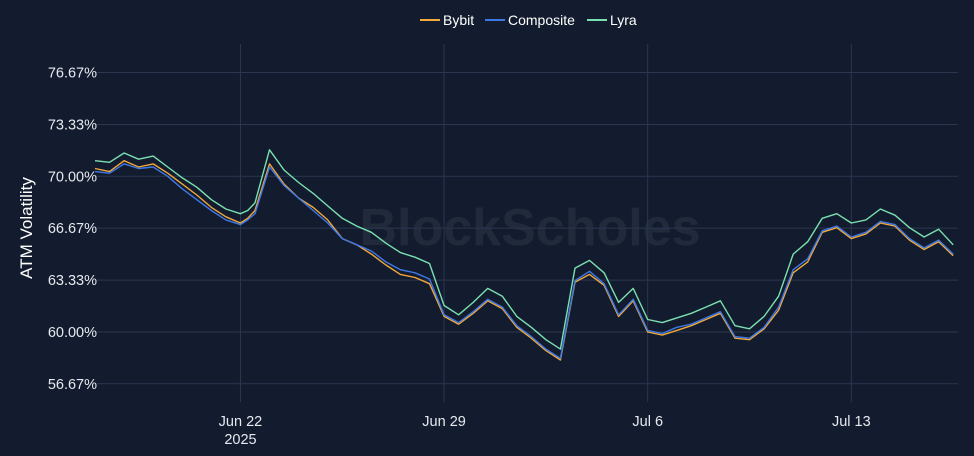  What do you see at coordinates (545, 431) in the screenshot?
I see `x-axis-ticks: Jun 22 2025 Jun 29 Jul 6 Jul 13` at bounding box center [545, 431].